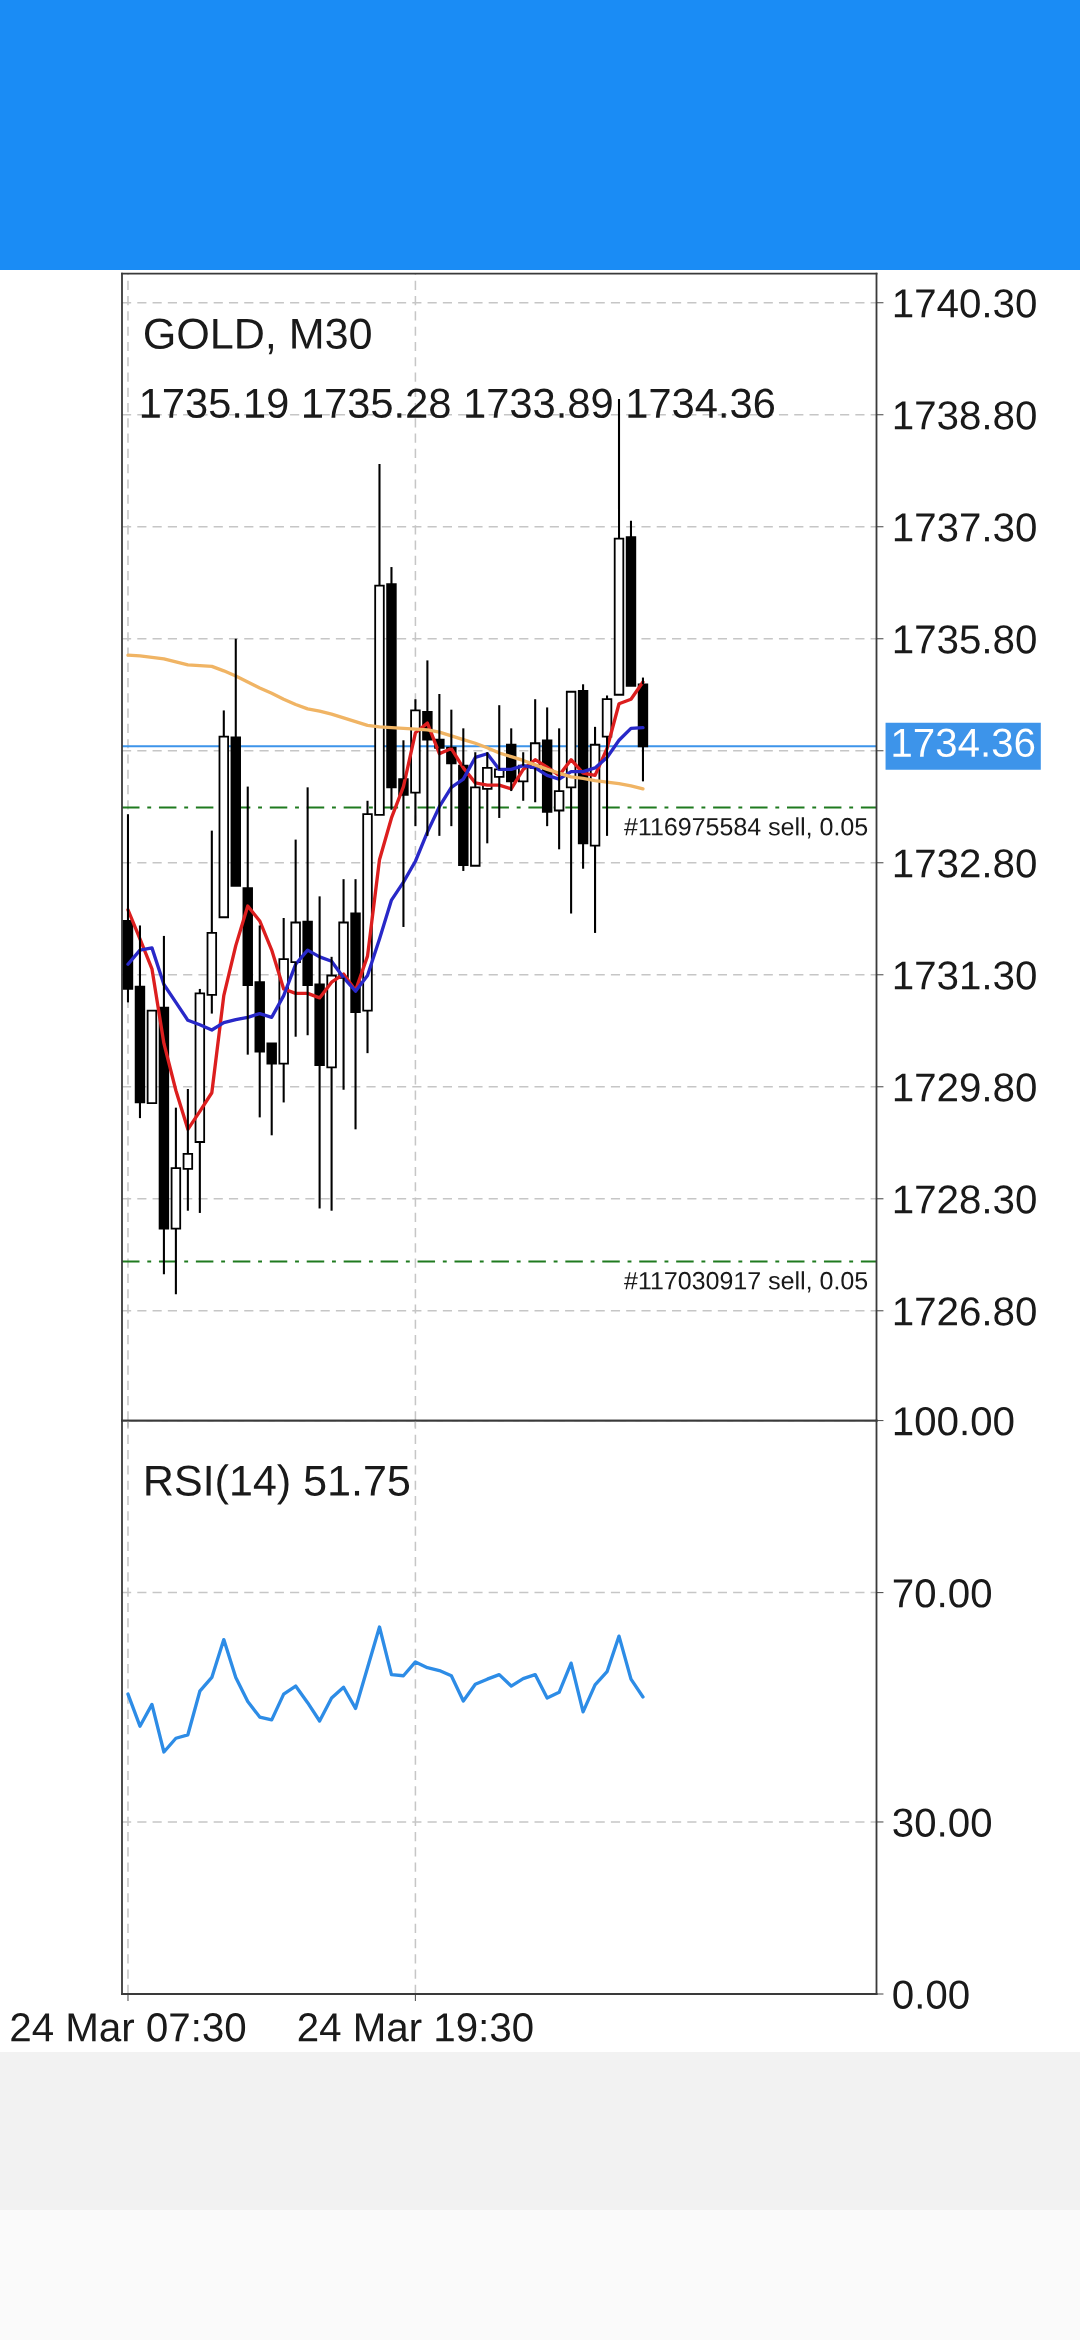  What do you see at coordinates (965, 415) in the screenshot?
I see `y-tick-label: 1738.80` at bounding box center [965, 415].